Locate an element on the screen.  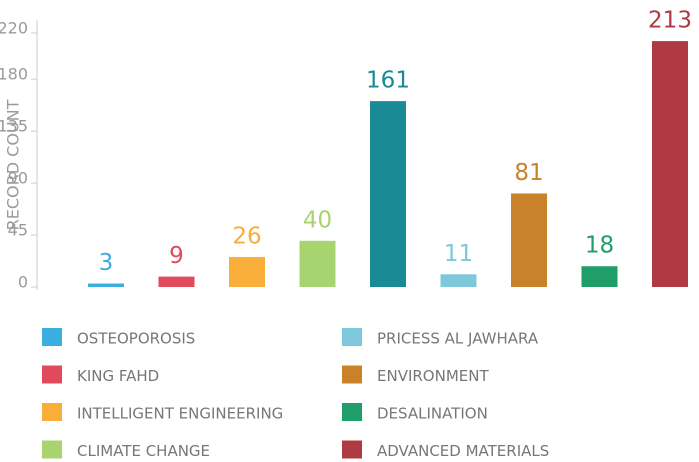
y-tick-label: 45 is located at coordinates (18, 230).